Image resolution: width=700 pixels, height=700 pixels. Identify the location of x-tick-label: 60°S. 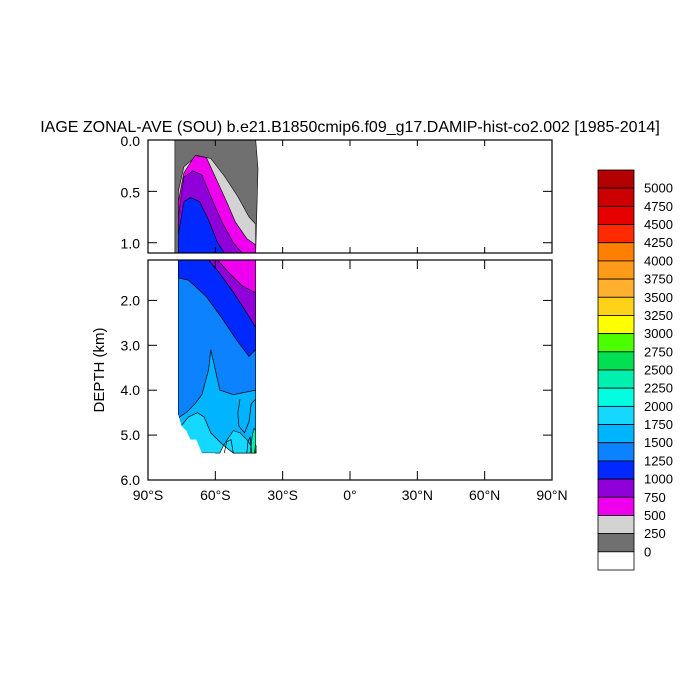
(215, 495).